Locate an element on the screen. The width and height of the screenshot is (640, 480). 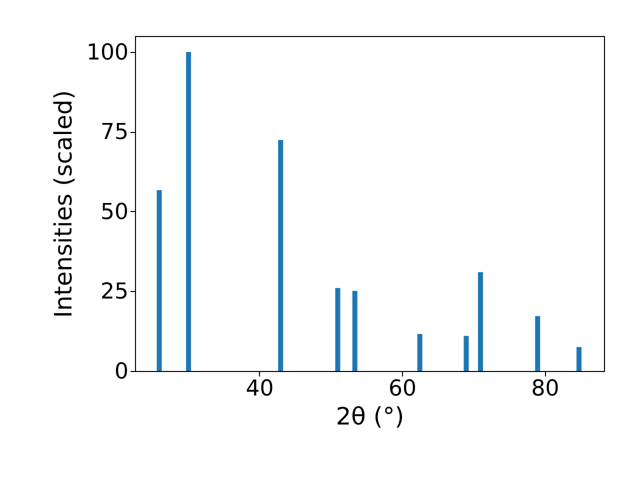
x-axis-title: 2θ (°) is located at coordinates (370, 416).